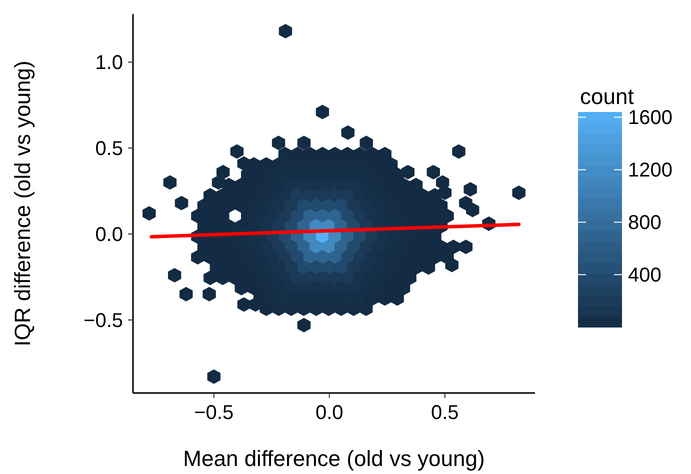  What do you see at coordinates (650, 118) in the screenshot?
I see `color-bar-label: 1600` at bounding box center [650, 118].